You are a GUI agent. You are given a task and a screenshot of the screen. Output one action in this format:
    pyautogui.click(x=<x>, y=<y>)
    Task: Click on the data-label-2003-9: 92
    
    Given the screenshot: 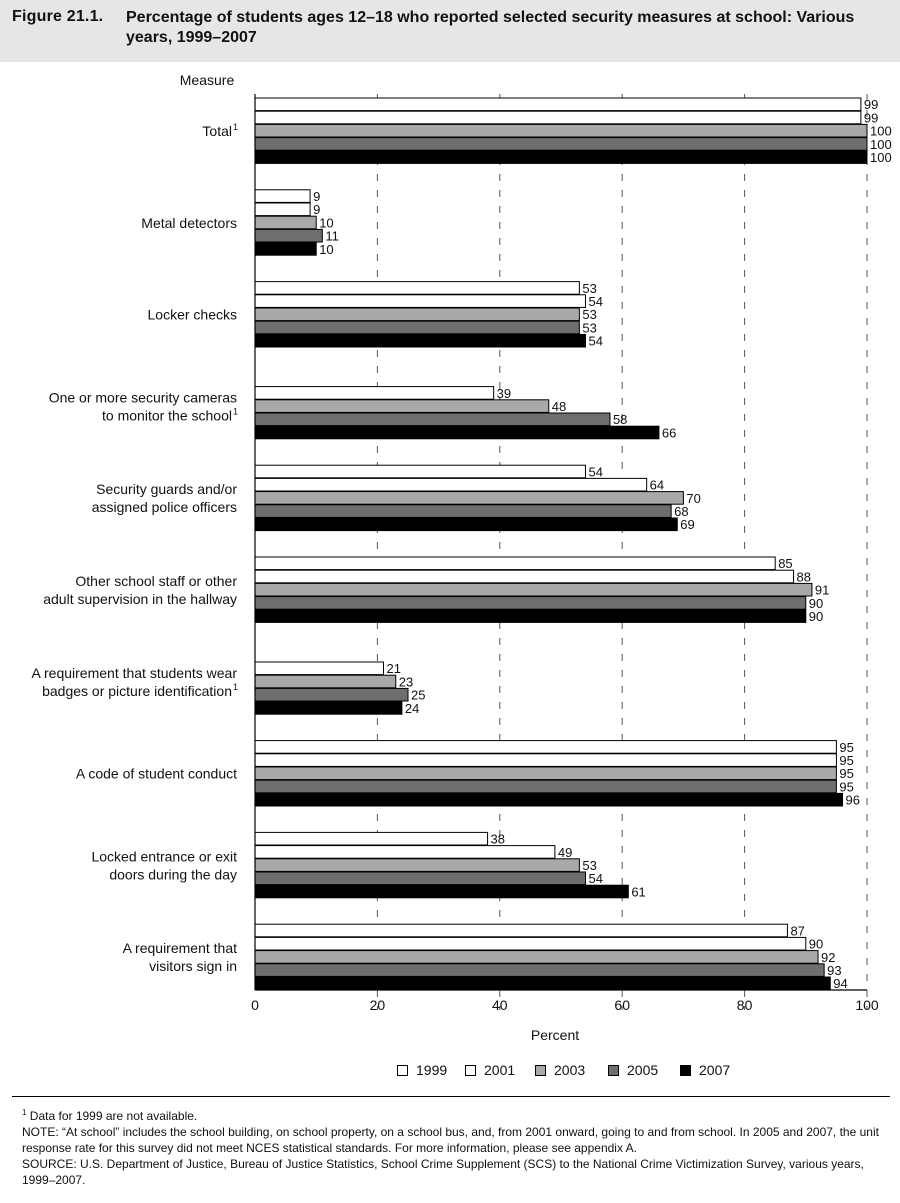 What is the action you would take?
    pyautogui.click(x=828, y=957)
    